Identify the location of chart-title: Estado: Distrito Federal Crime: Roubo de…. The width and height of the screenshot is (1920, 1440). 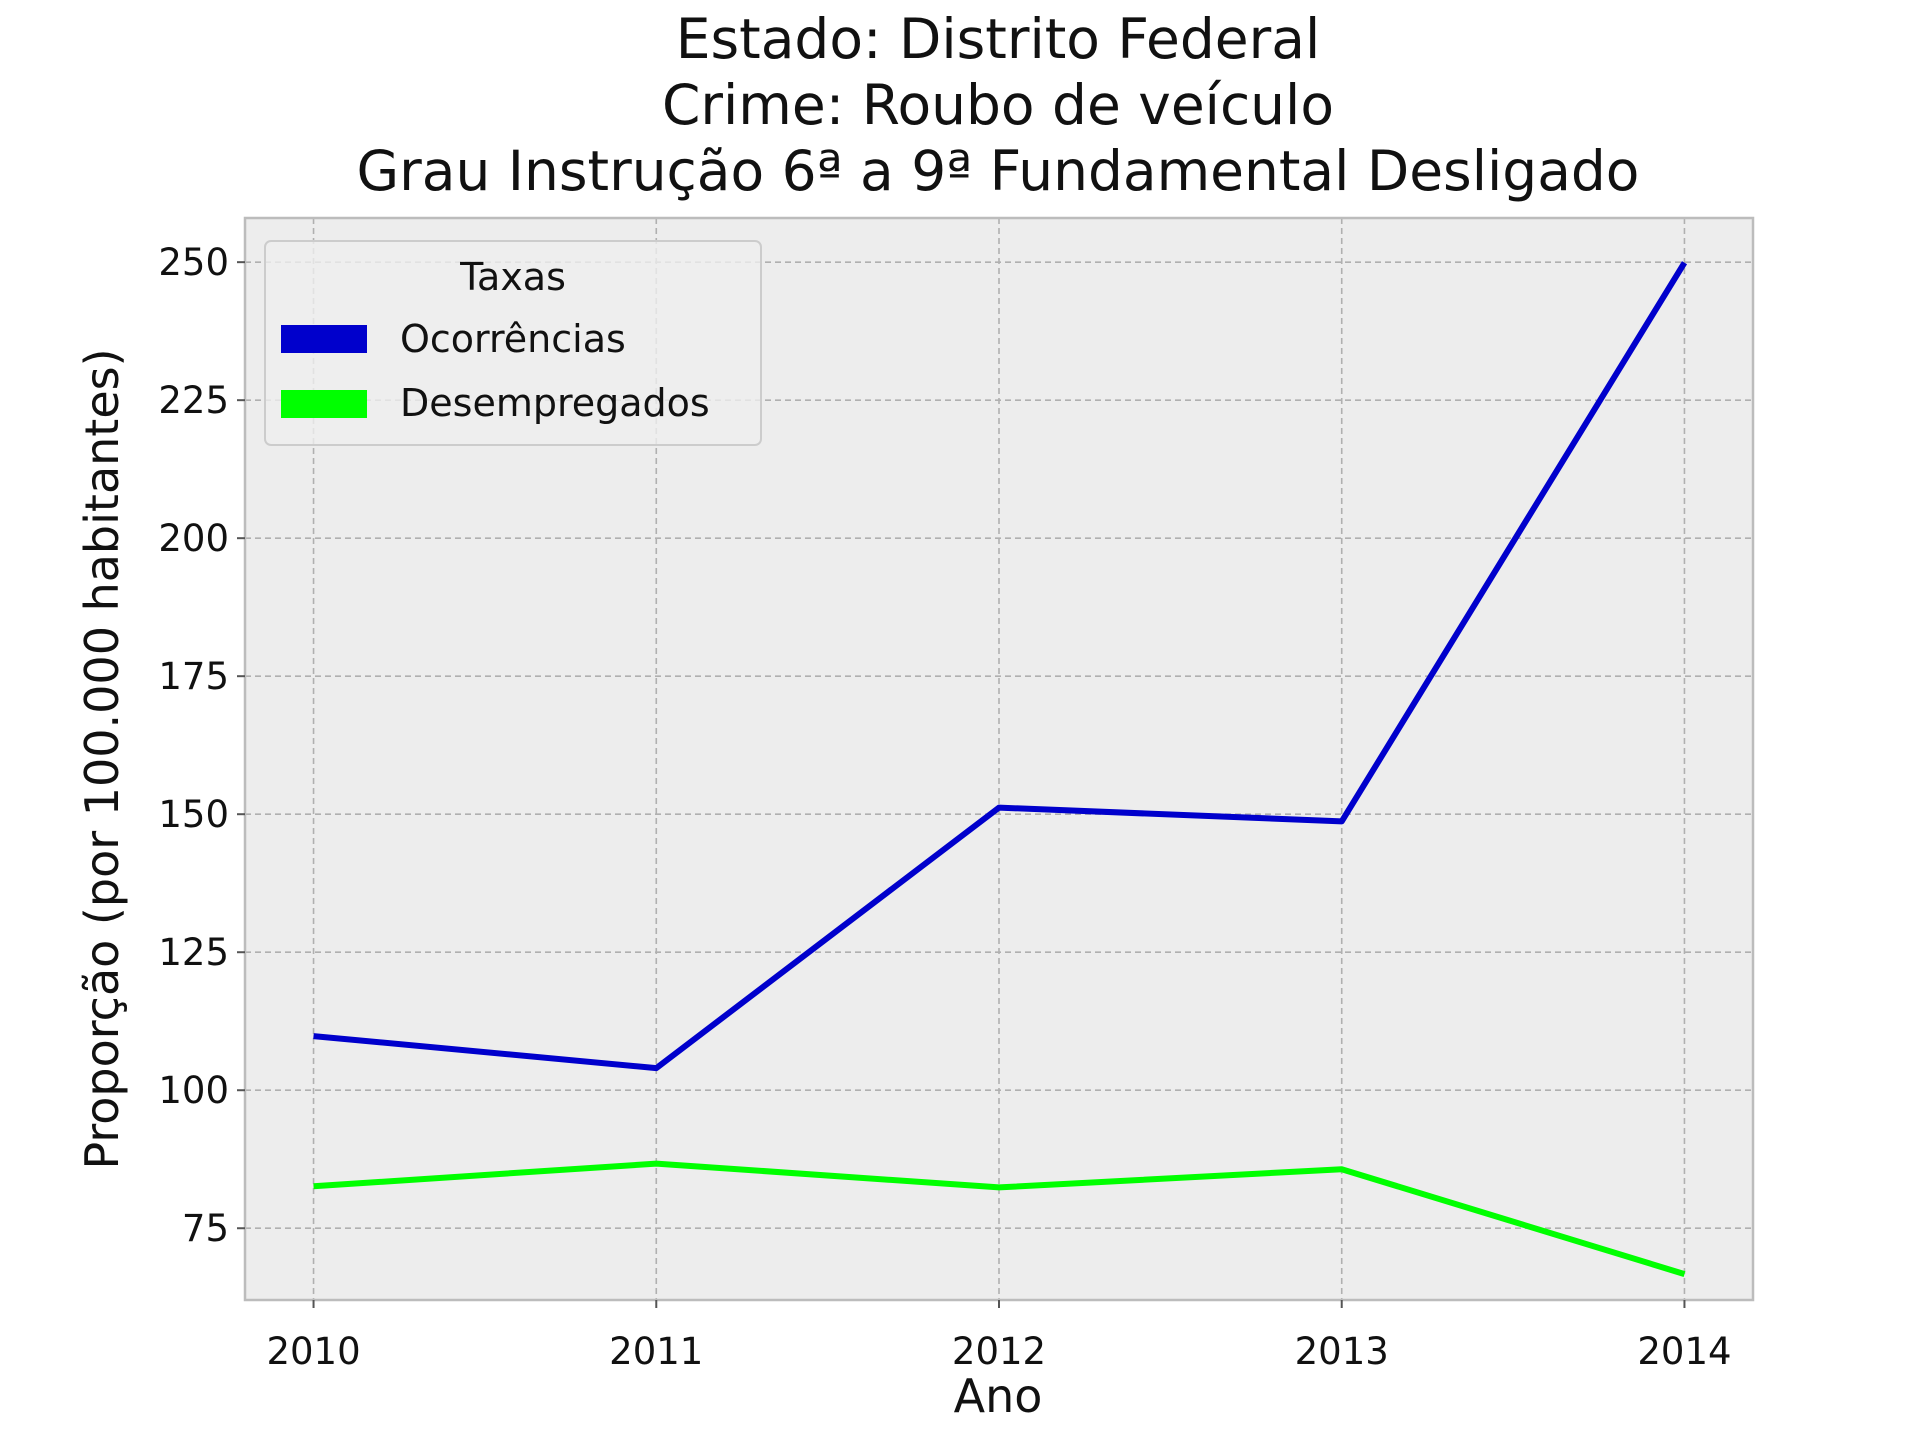
(998, 105).